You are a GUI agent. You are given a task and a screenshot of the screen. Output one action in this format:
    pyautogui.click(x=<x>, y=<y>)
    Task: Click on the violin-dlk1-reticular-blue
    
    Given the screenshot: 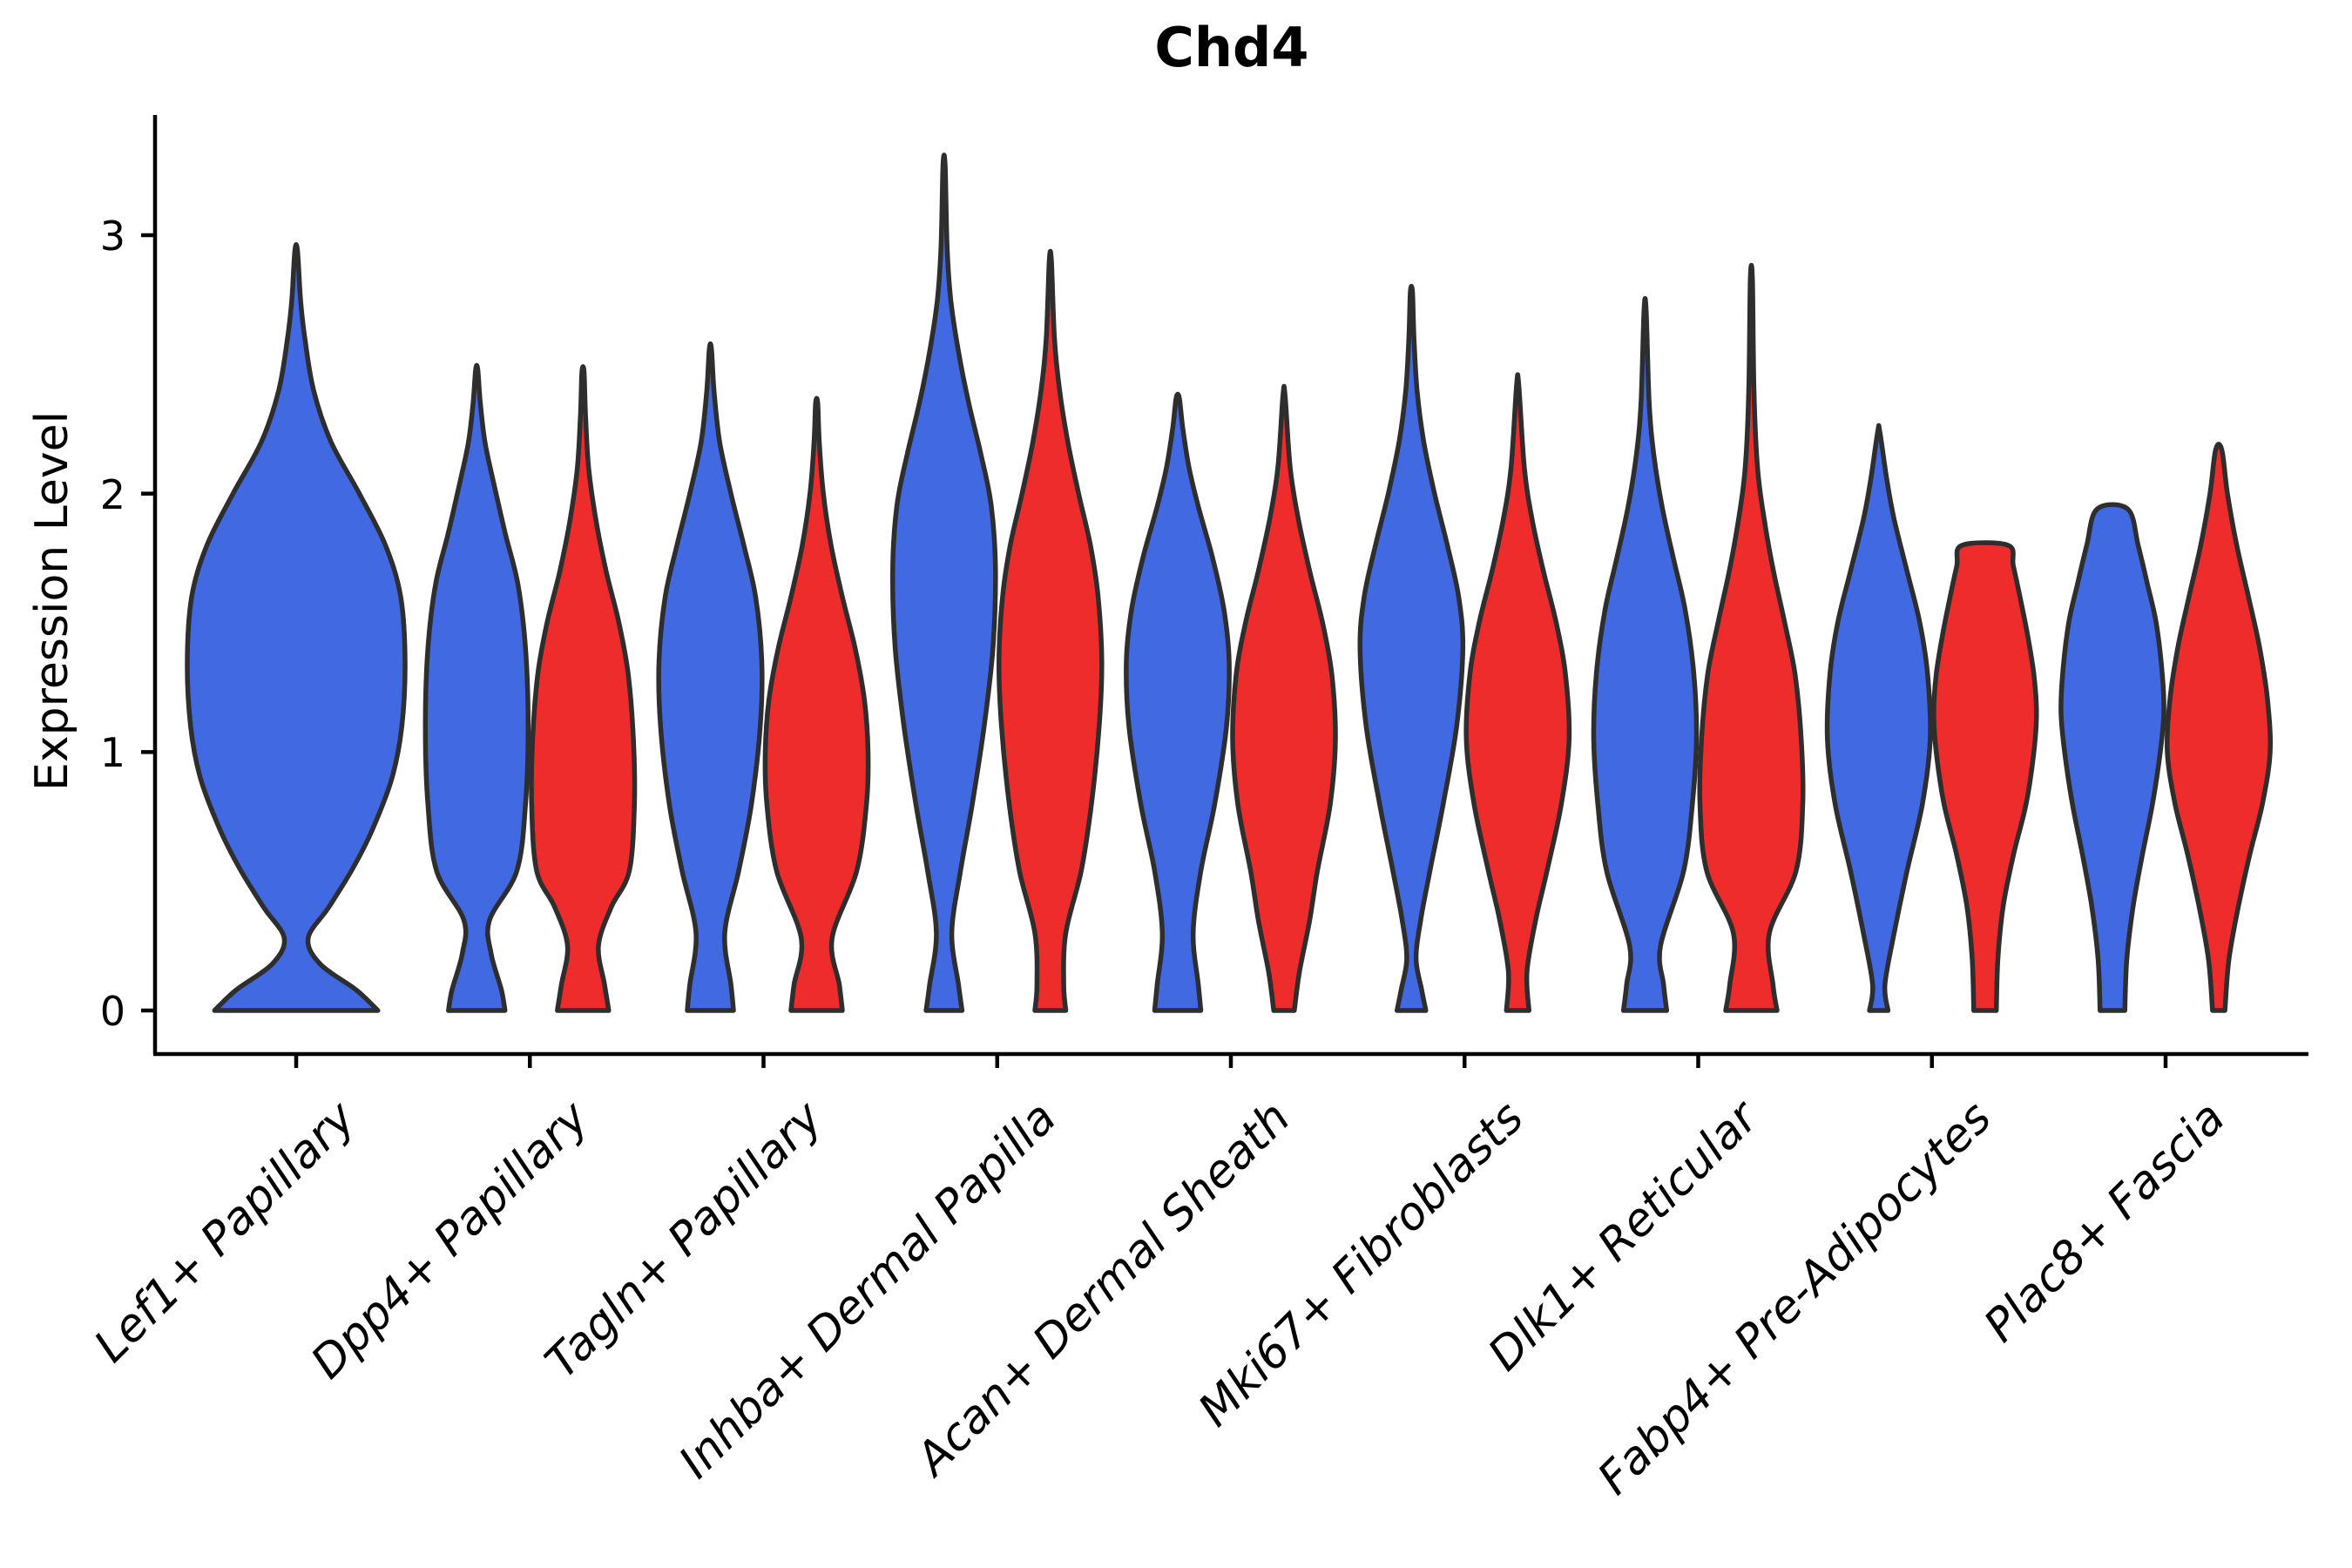 What is the action you would take?
    pyautogui.click(x=1645, y=654)
    